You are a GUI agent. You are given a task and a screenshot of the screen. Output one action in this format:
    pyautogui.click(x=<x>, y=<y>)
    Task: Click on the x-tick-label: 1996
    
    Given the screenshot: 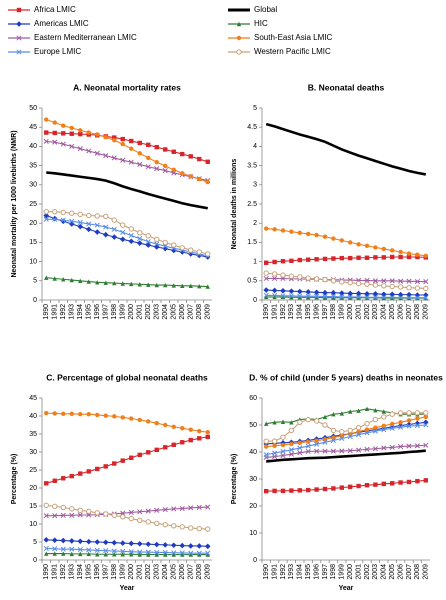 What is the action you would take?
    pyautogui.click(x=316, y=312)
    